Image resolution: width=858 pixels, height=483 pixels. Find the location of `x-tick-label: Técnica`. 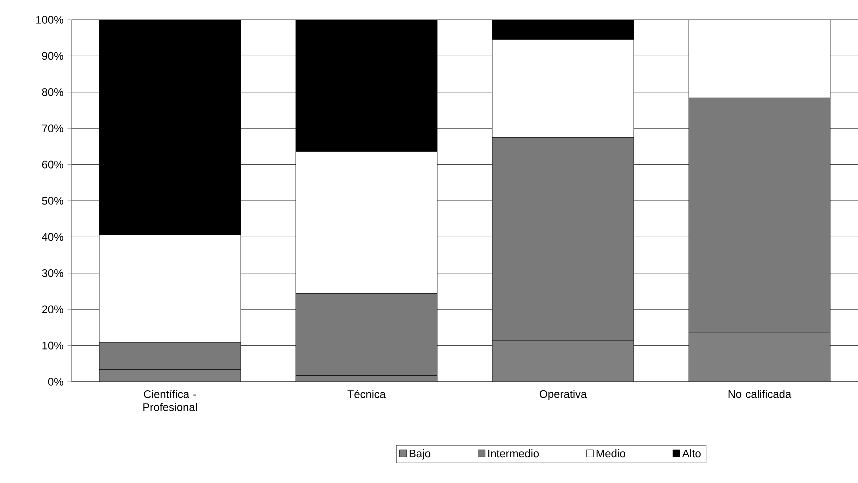

x-tick-label: Técnica is located at coordinates (367, 394).